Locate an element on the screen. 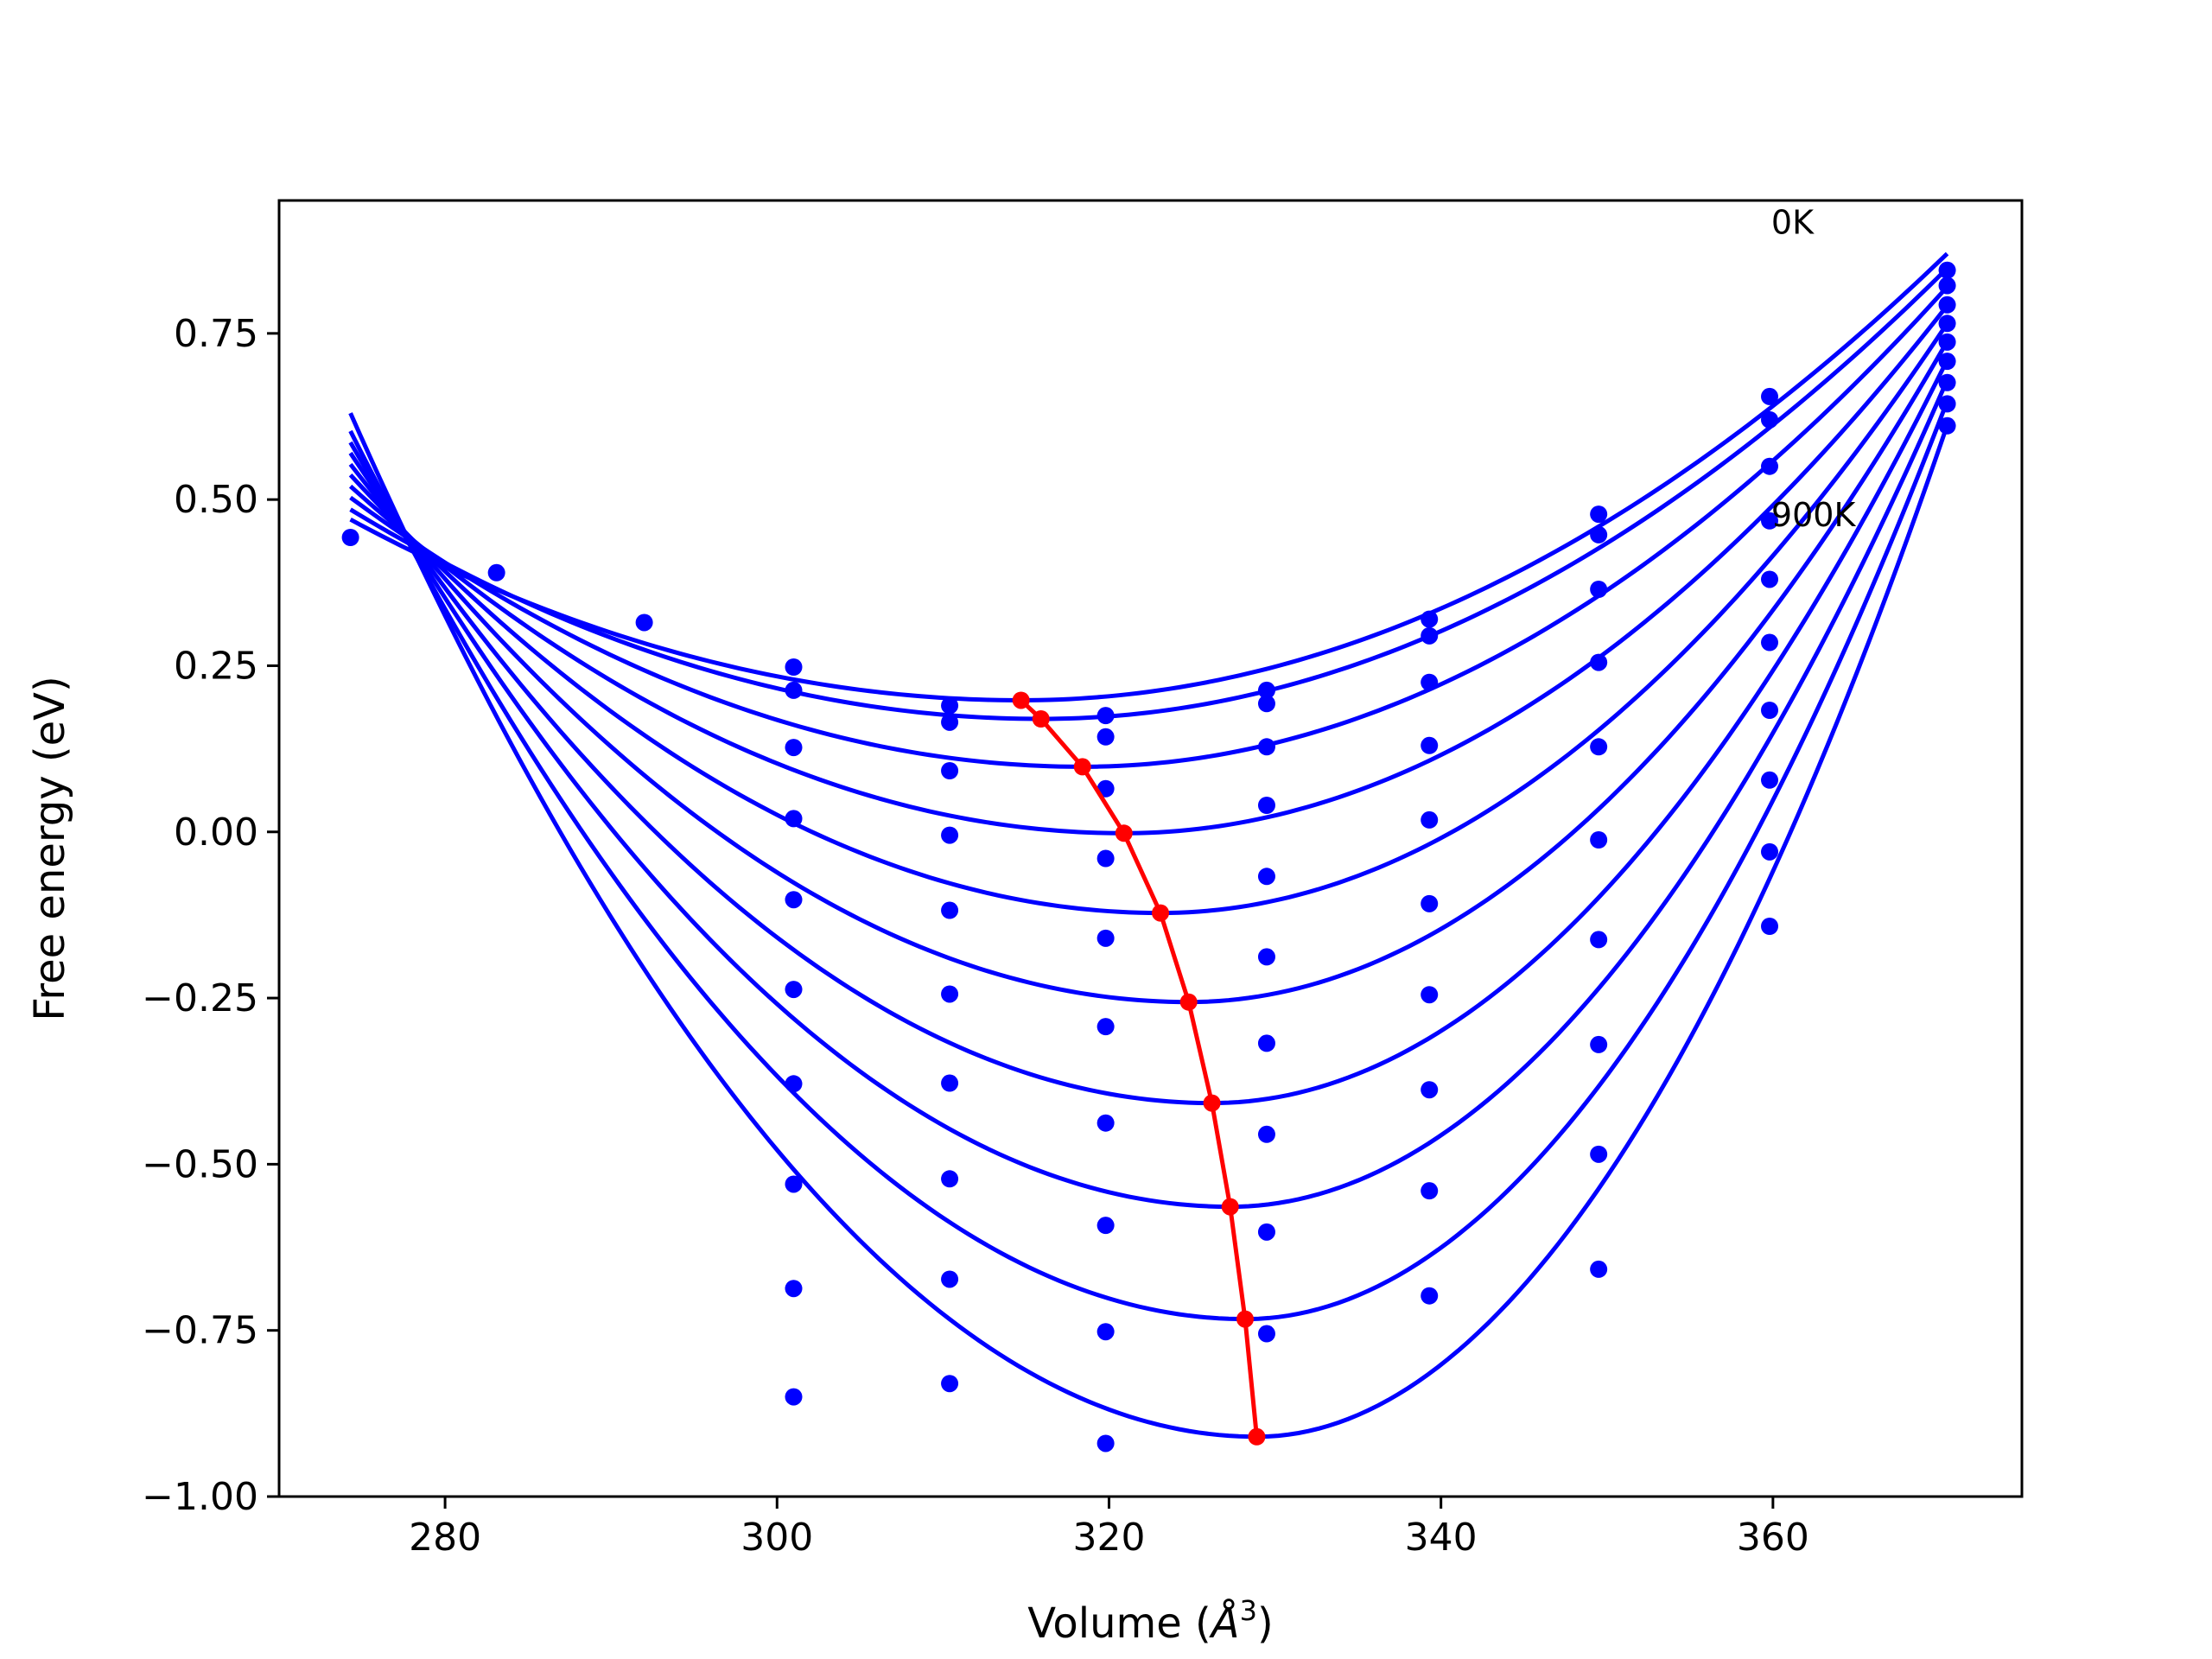 This screenshot has width=2212, height=1659. x-axis-ticks: 280 300 320 340 360 is located at coordinates (1109, 1528).